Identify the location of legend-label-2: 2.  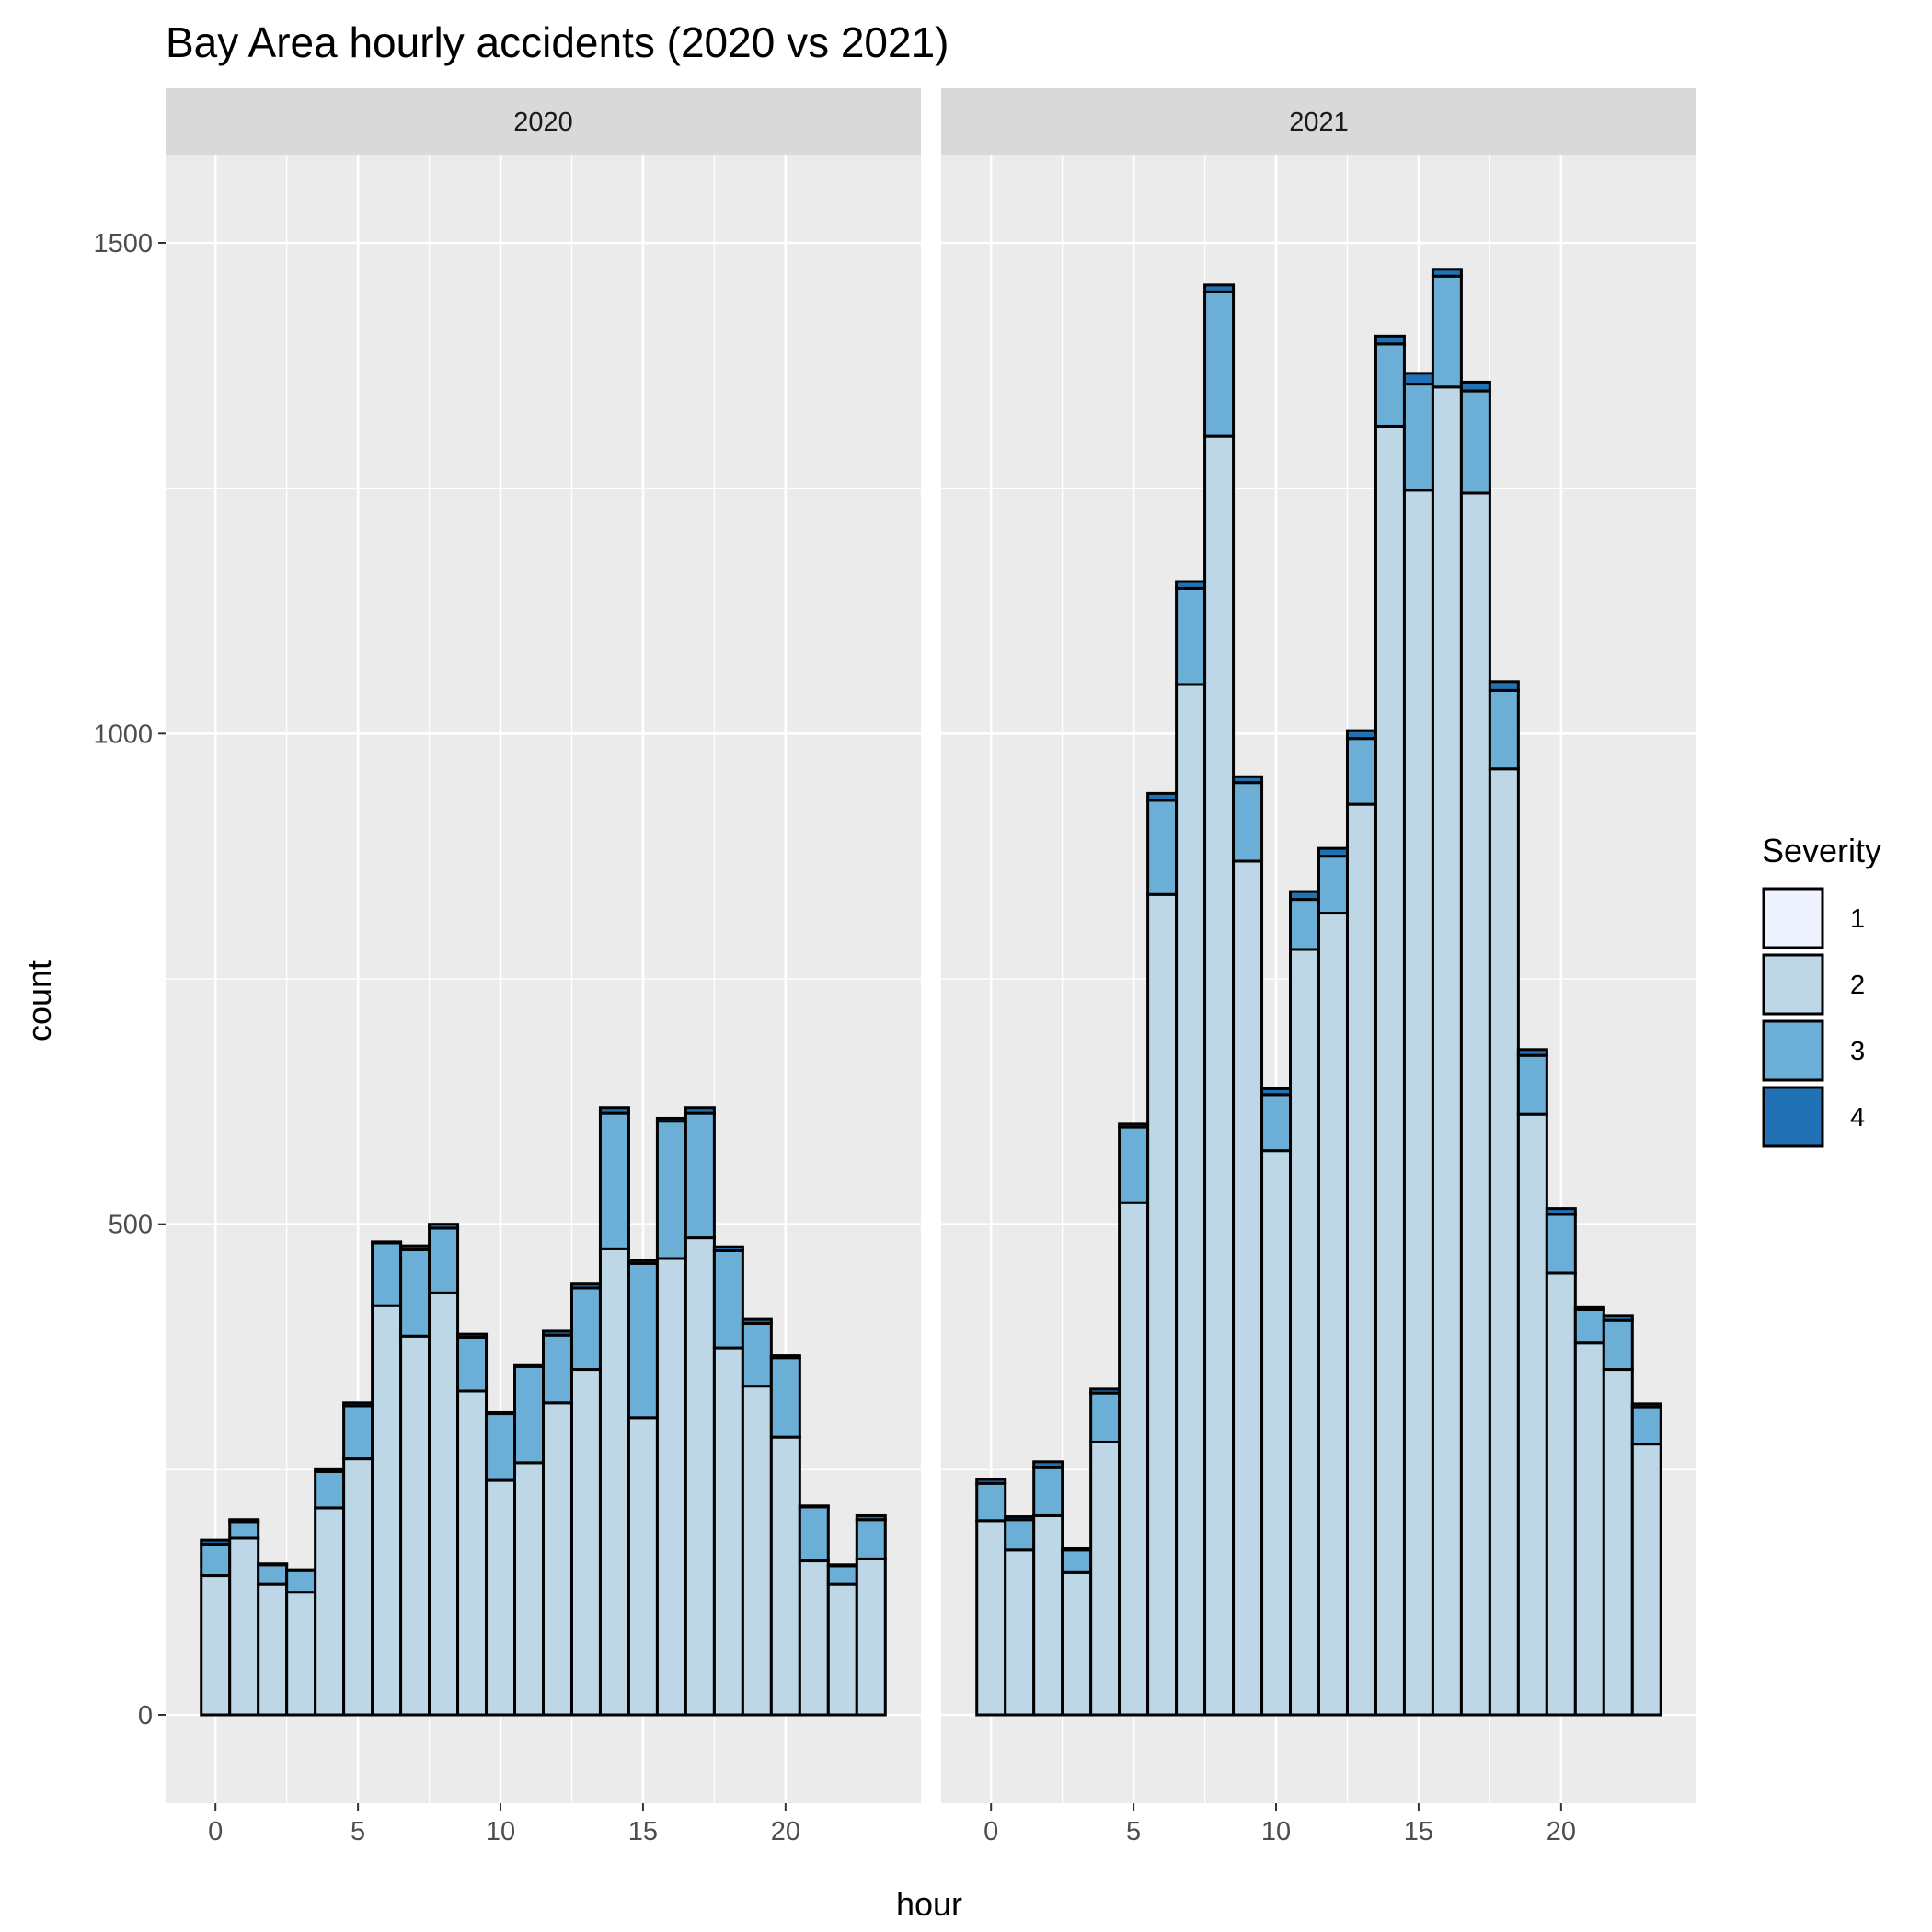
(1857, 985).